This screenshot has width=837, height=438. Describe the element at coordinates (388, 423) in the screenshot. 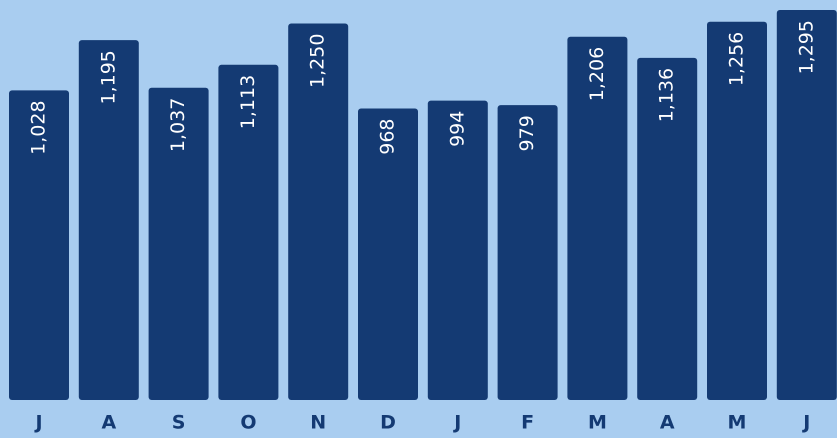

I see `x-tick-label: D` at that location.